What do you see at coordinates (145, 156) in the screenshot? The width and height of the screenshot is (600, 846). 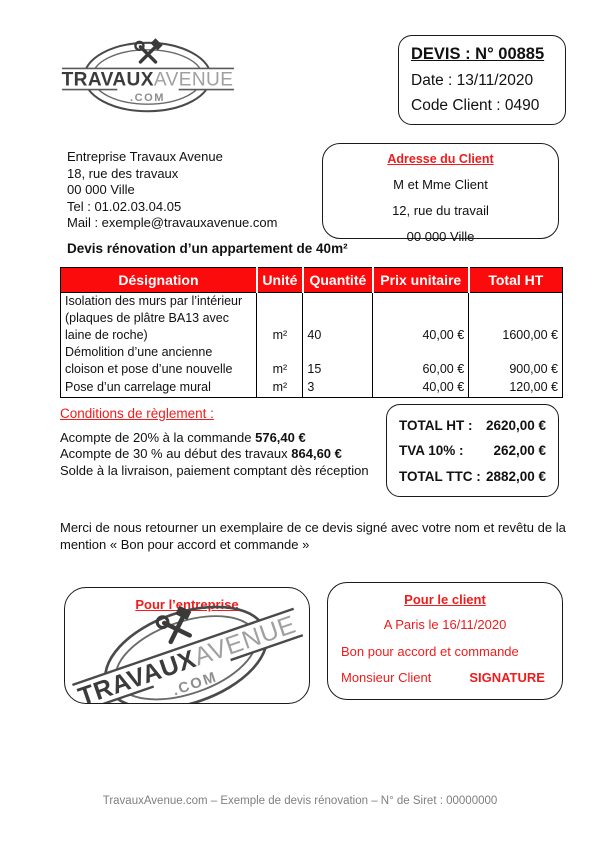 I see `company-name: Entreprise Travaux Avenue` at bounding box center [145, 156].